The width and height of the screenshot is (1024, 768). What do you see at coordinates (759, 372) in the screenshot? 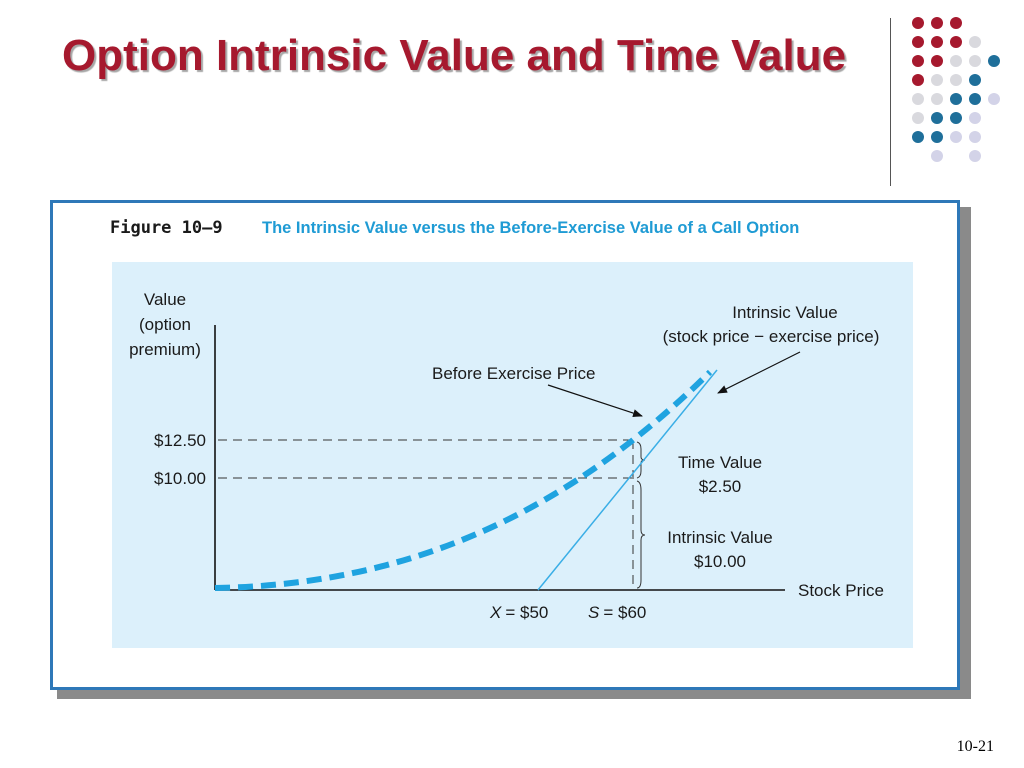
I see `intrinsic-curve-arrow` at bounding box center [759, 372].